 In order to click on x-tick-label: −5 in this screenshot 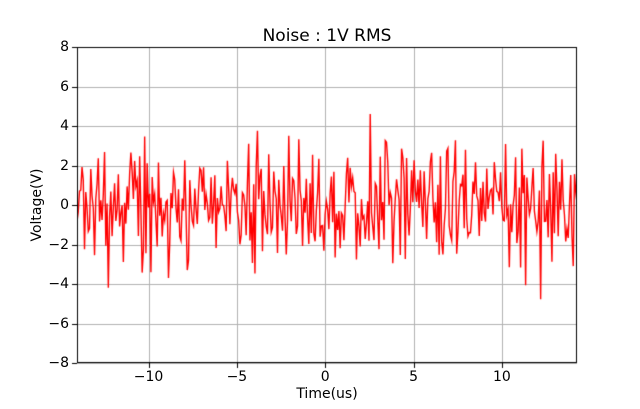, I will do `click(237, 377)`.